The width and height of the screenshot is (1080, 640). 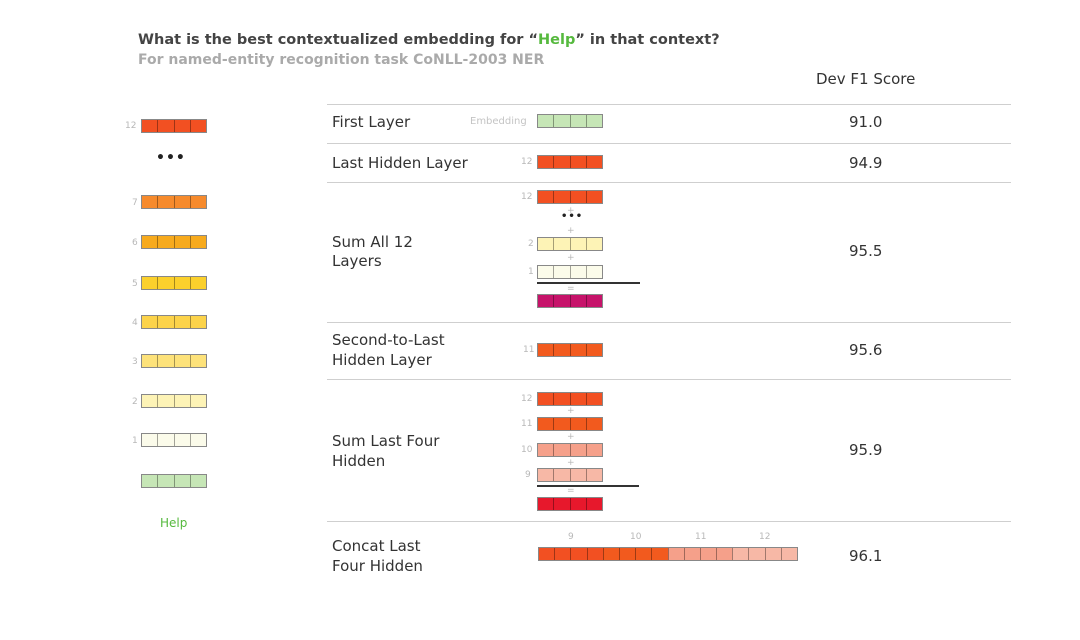 What do you see at coordinates (135, 323) in the screenshot?
I see `layer-number-4: 4` at bounding box center [135, 323].